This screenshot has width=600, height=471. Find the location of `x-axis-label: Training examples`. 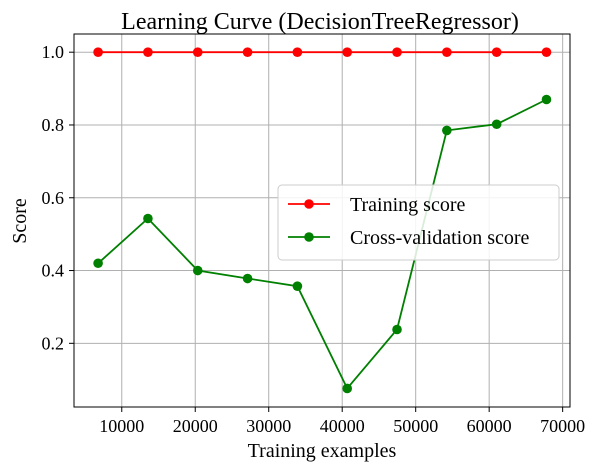

x-axis-label: Training examples is located at coordinates (322, 451).